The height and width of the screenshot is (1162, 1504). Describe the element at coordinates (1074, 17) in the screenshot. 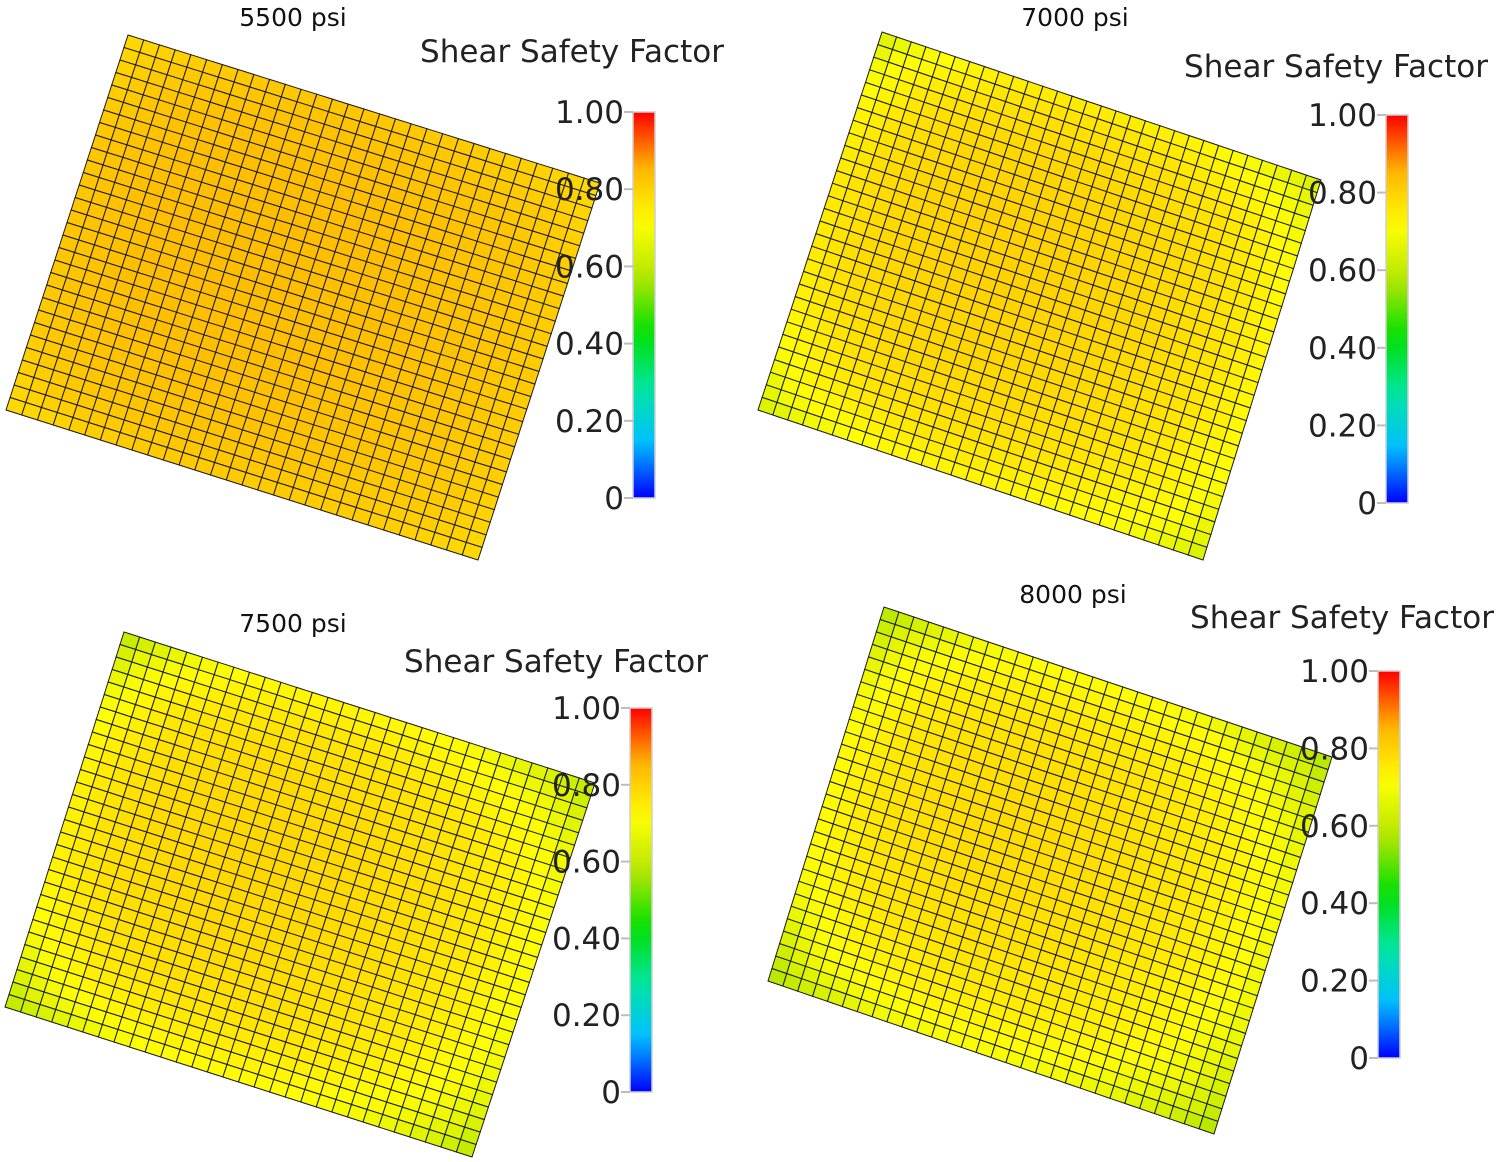

I see `panel-title: 7000 psi` at that location.